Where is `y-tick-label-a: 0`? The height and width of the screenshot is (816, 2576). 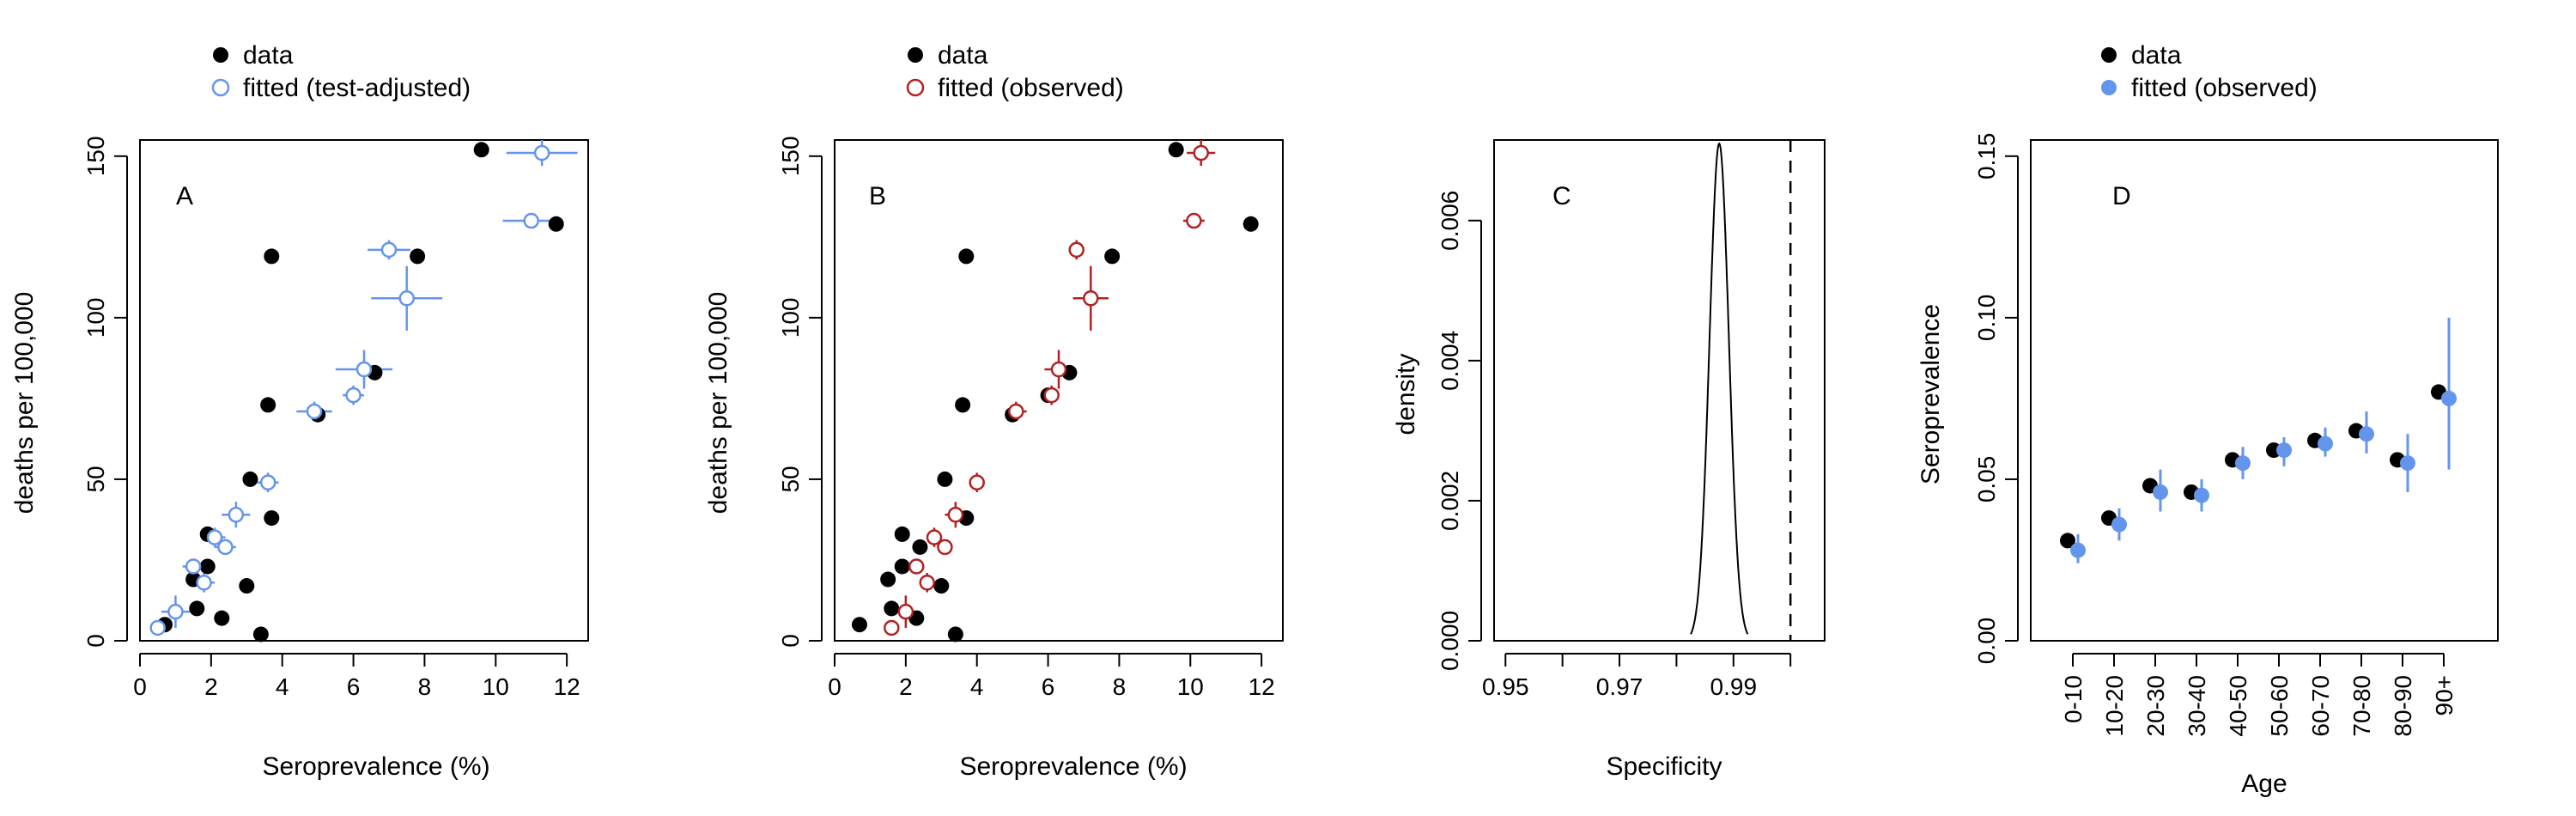
y-tick-label-a: 0 is located at coordinates (96, 641).